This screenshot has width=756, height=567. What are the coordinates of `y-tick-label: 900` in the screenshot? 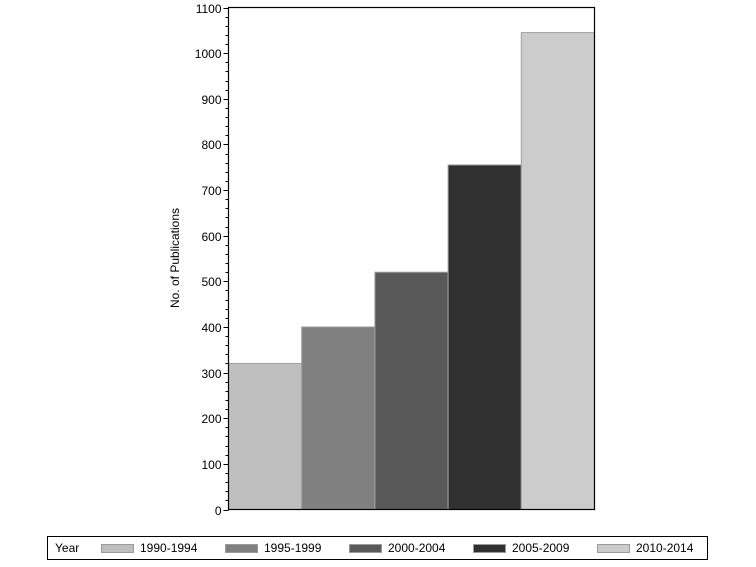 It's located at (211, 100).